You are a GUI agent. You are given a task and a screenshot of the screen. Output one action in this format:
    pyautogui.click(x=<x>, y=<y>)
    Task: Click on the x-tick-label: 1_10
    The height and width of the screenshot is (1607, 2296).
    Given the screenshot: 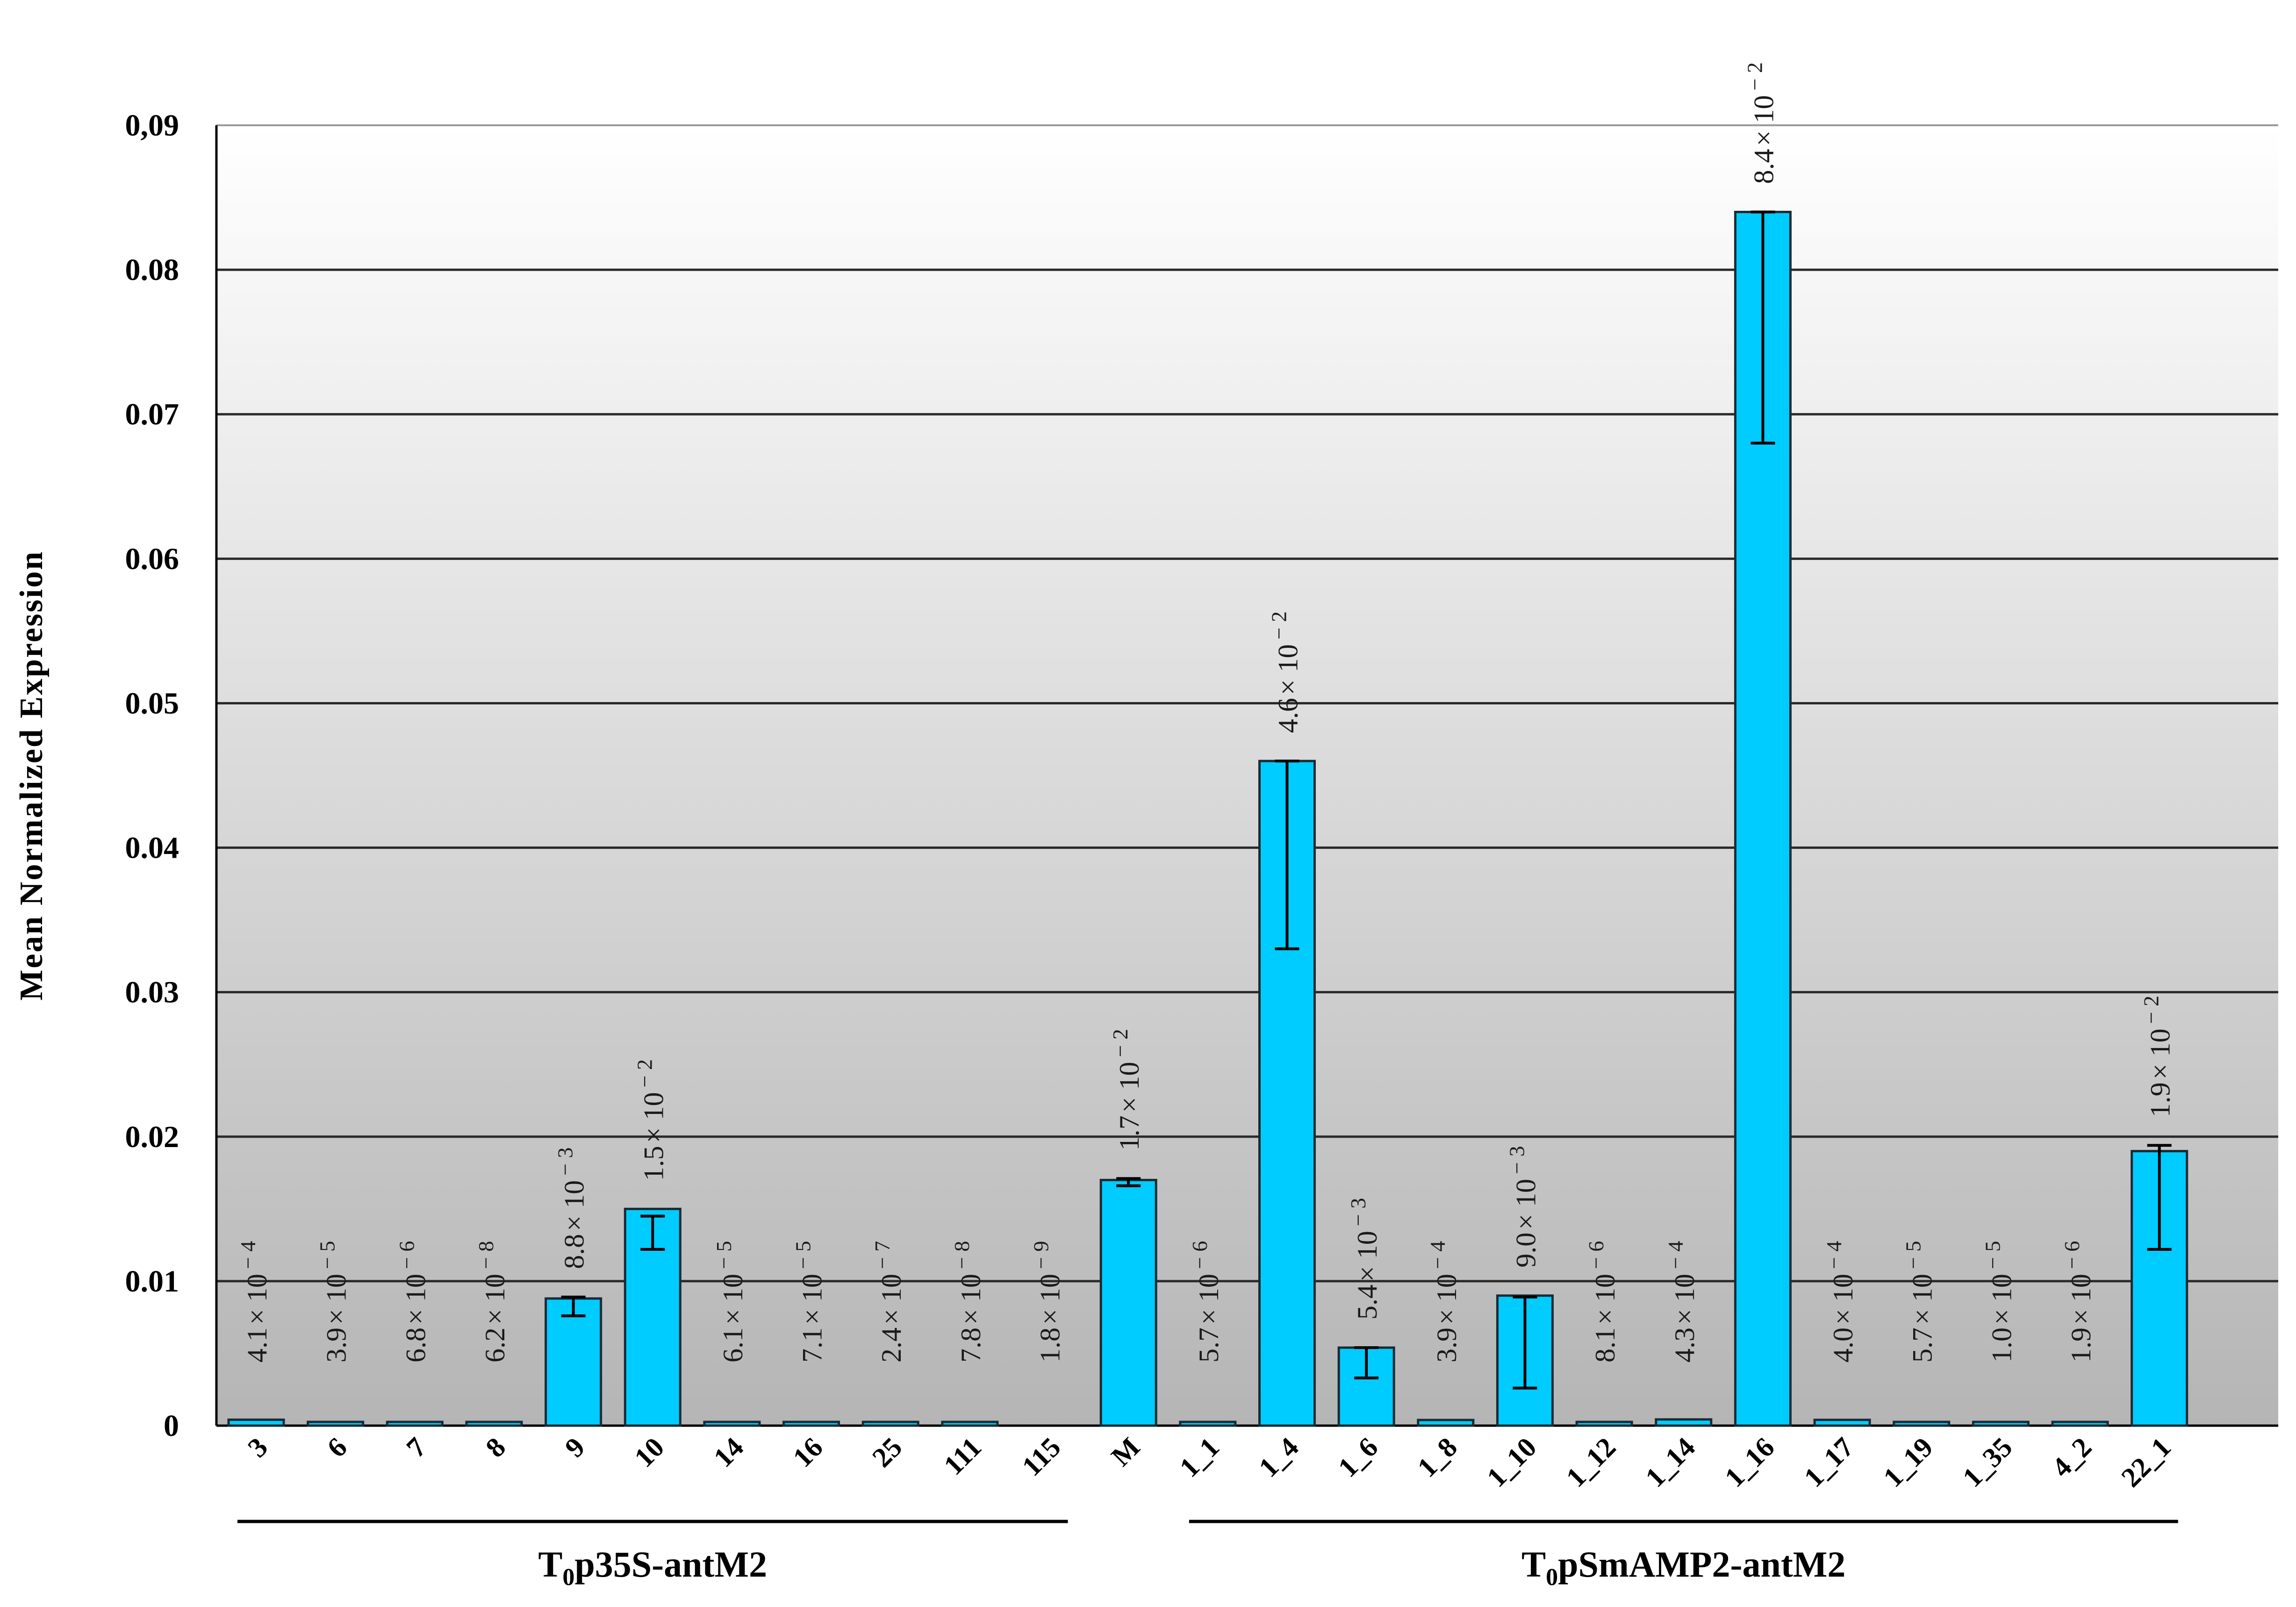 What is the action you would take?
    pyautogui.click(x=1512, y=1462)
    